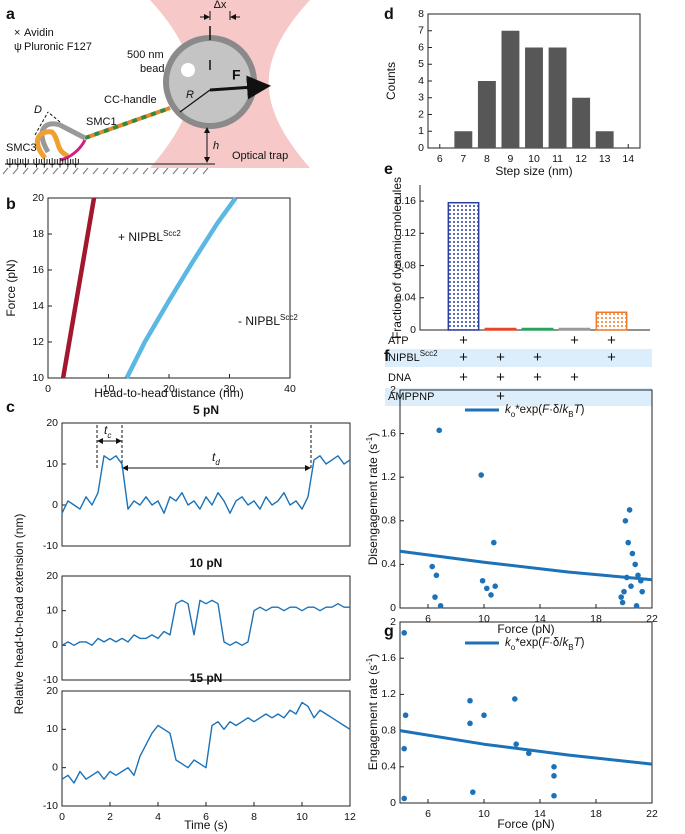 The width and height of the screenshot is (685, 834). What do you see at coordinates (54, 117) in the screenshot?
I see `d-bar` at bounding box center [54, 117].